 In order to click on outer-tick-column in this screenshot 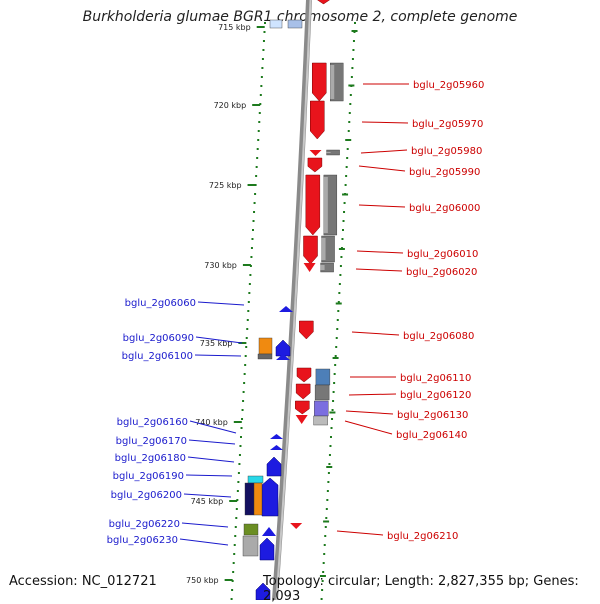, I will do `click(338, 311)`.